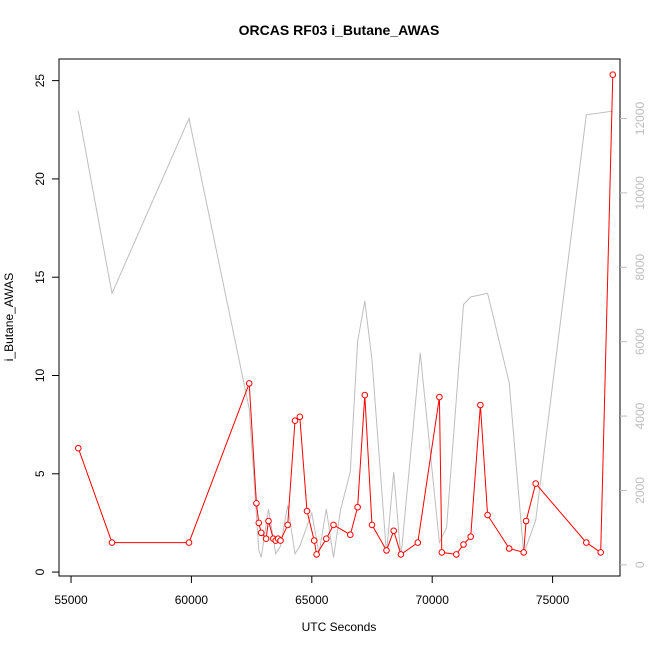 This screenshot has width=650, height=650. What do you see at coordinates (40, 179) in the screenshot?
I see `y-tick-label: 20` at bounding box center [40, 179].